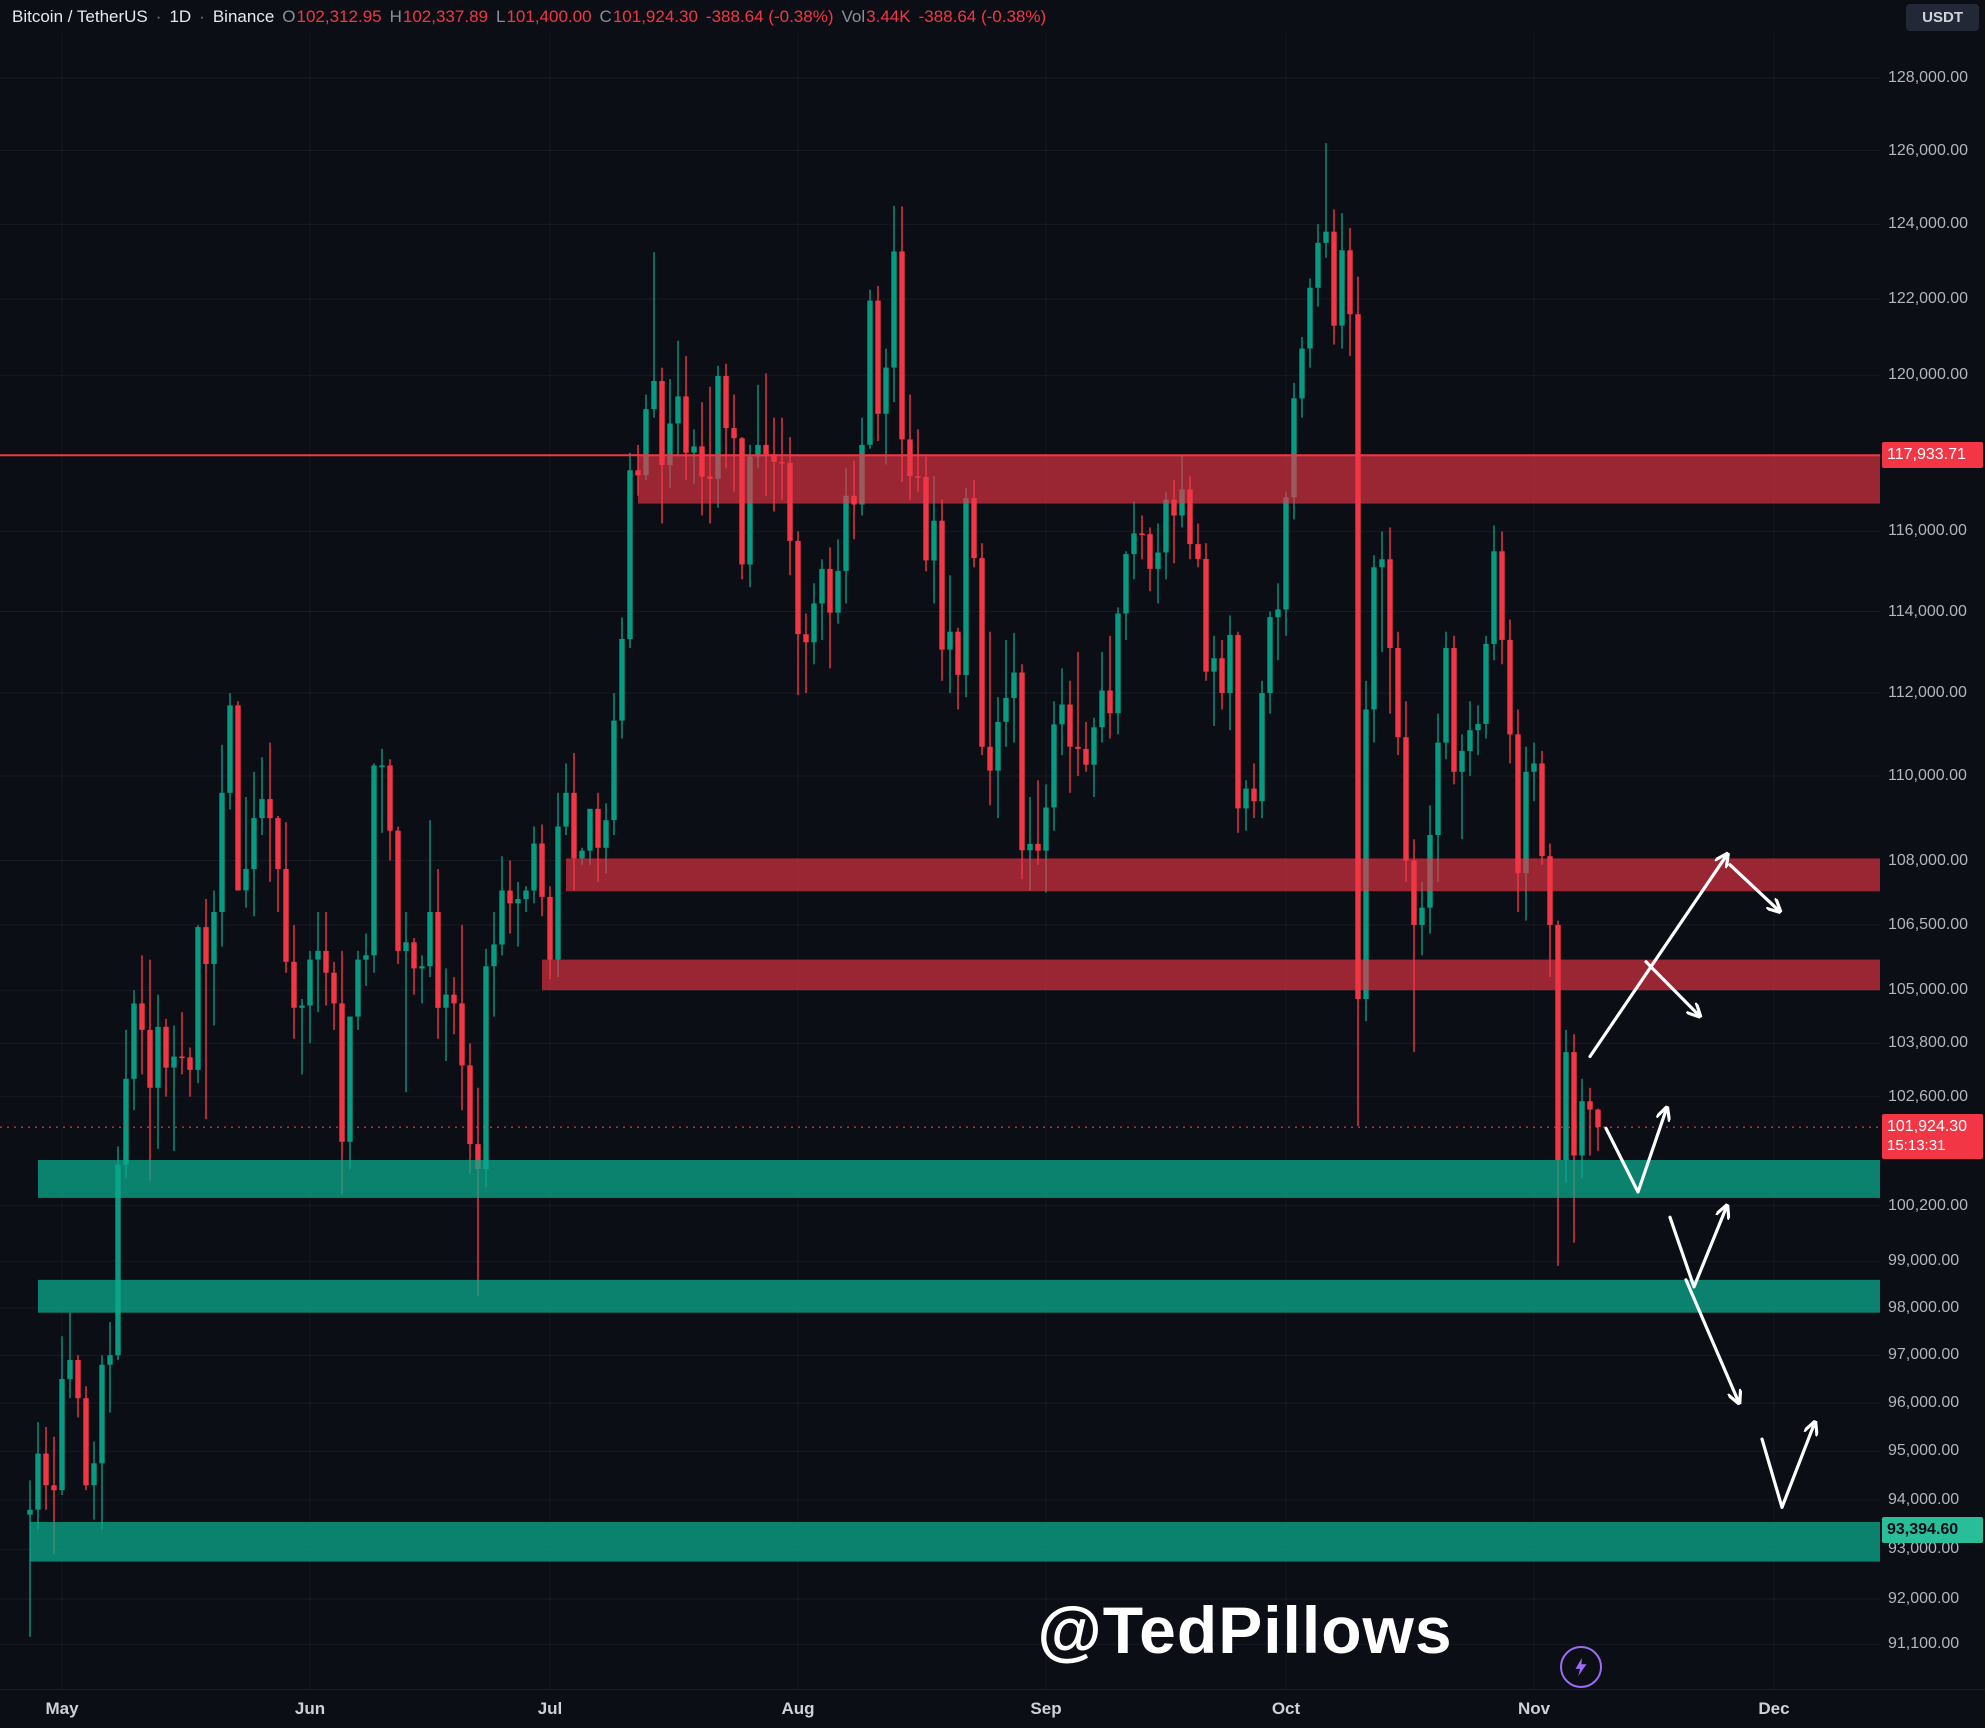 This screenshot has height=1728, width=1985. What do you see at coordinates (1211, 975) in the screenshot?
I see `supply-zone-105k` at bounding box center [1211, 975].